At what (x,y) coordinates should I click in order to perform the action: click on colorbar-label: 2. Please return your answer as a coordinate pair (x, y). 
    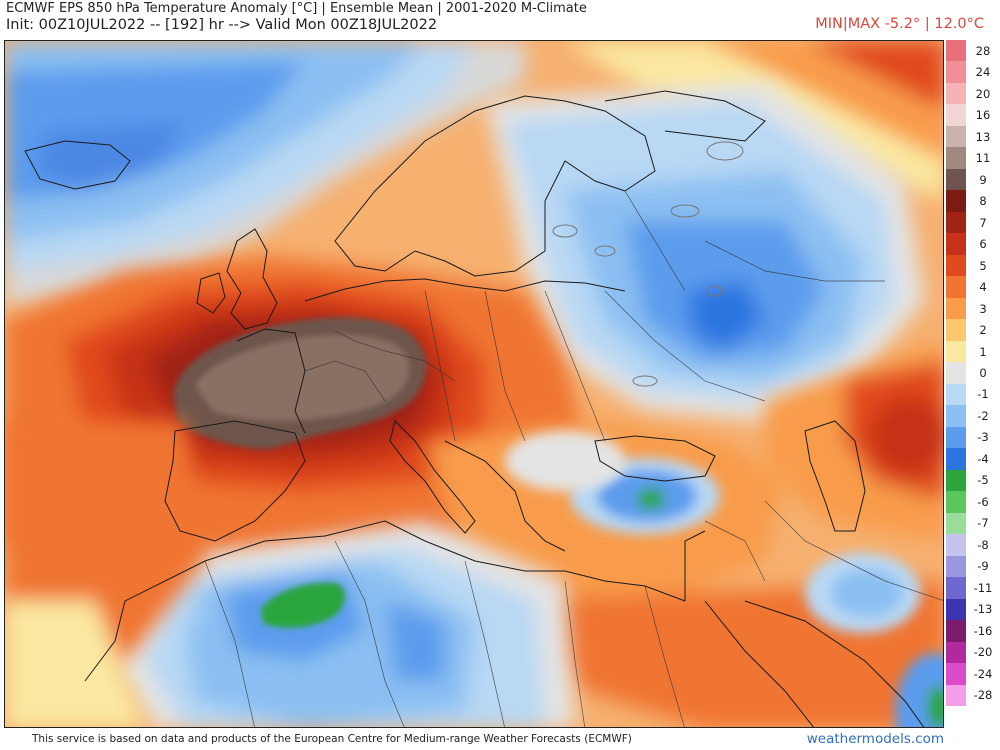
    Looking at the image, I should click on (983, 330).